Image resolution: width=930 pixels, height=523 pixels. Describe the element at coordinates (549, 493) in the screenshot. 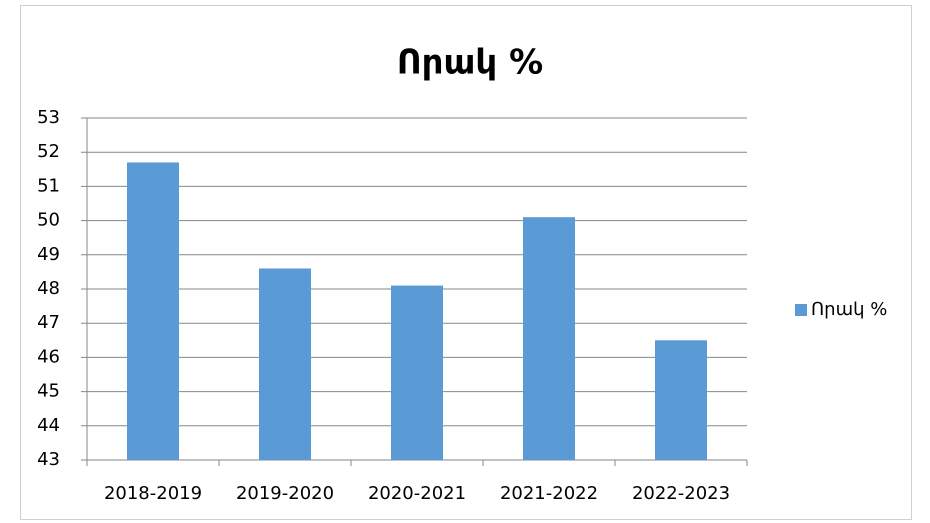

I see `x-tick-label: 2021-2022` at that location.